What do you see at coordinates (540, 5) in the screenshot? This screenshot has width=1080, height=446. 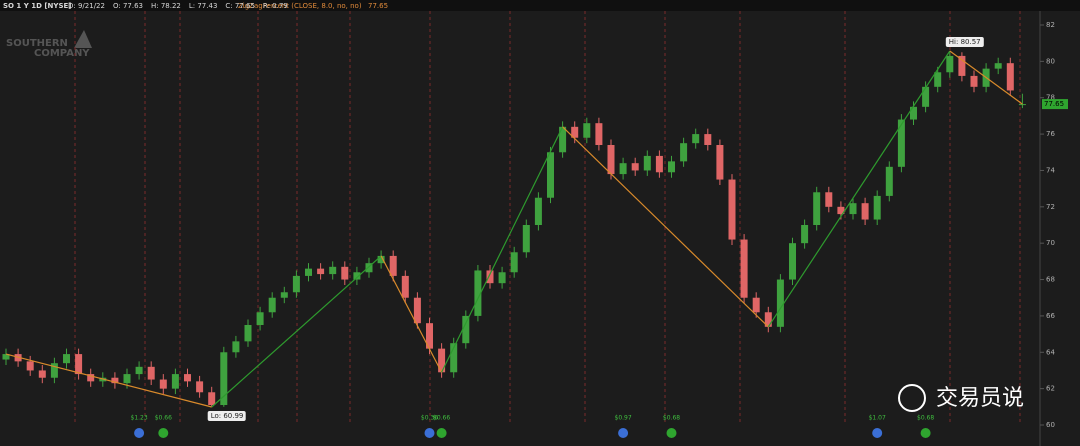 I see `header-bar` at bounding box center [540, 5].